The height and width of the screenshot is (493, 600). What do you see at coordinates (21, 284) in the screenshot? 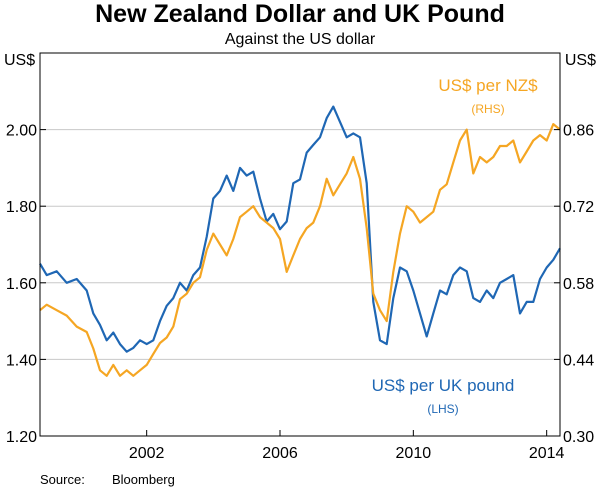
I see `left-axis-tick-label: 1.60` at bounding box center [21, 284].